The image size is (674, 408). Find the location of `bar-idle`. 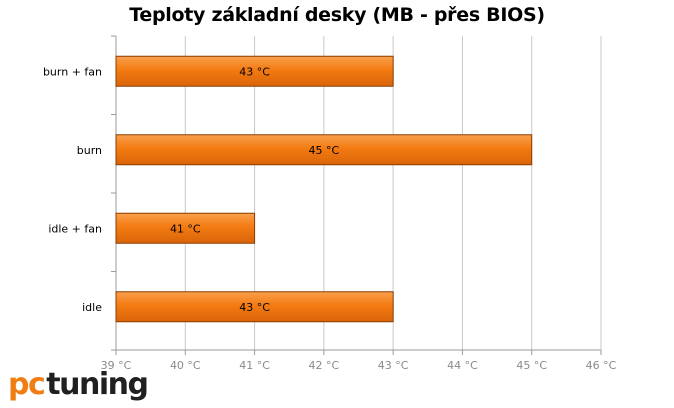

bar-idle is located at coordinates (254, 307).